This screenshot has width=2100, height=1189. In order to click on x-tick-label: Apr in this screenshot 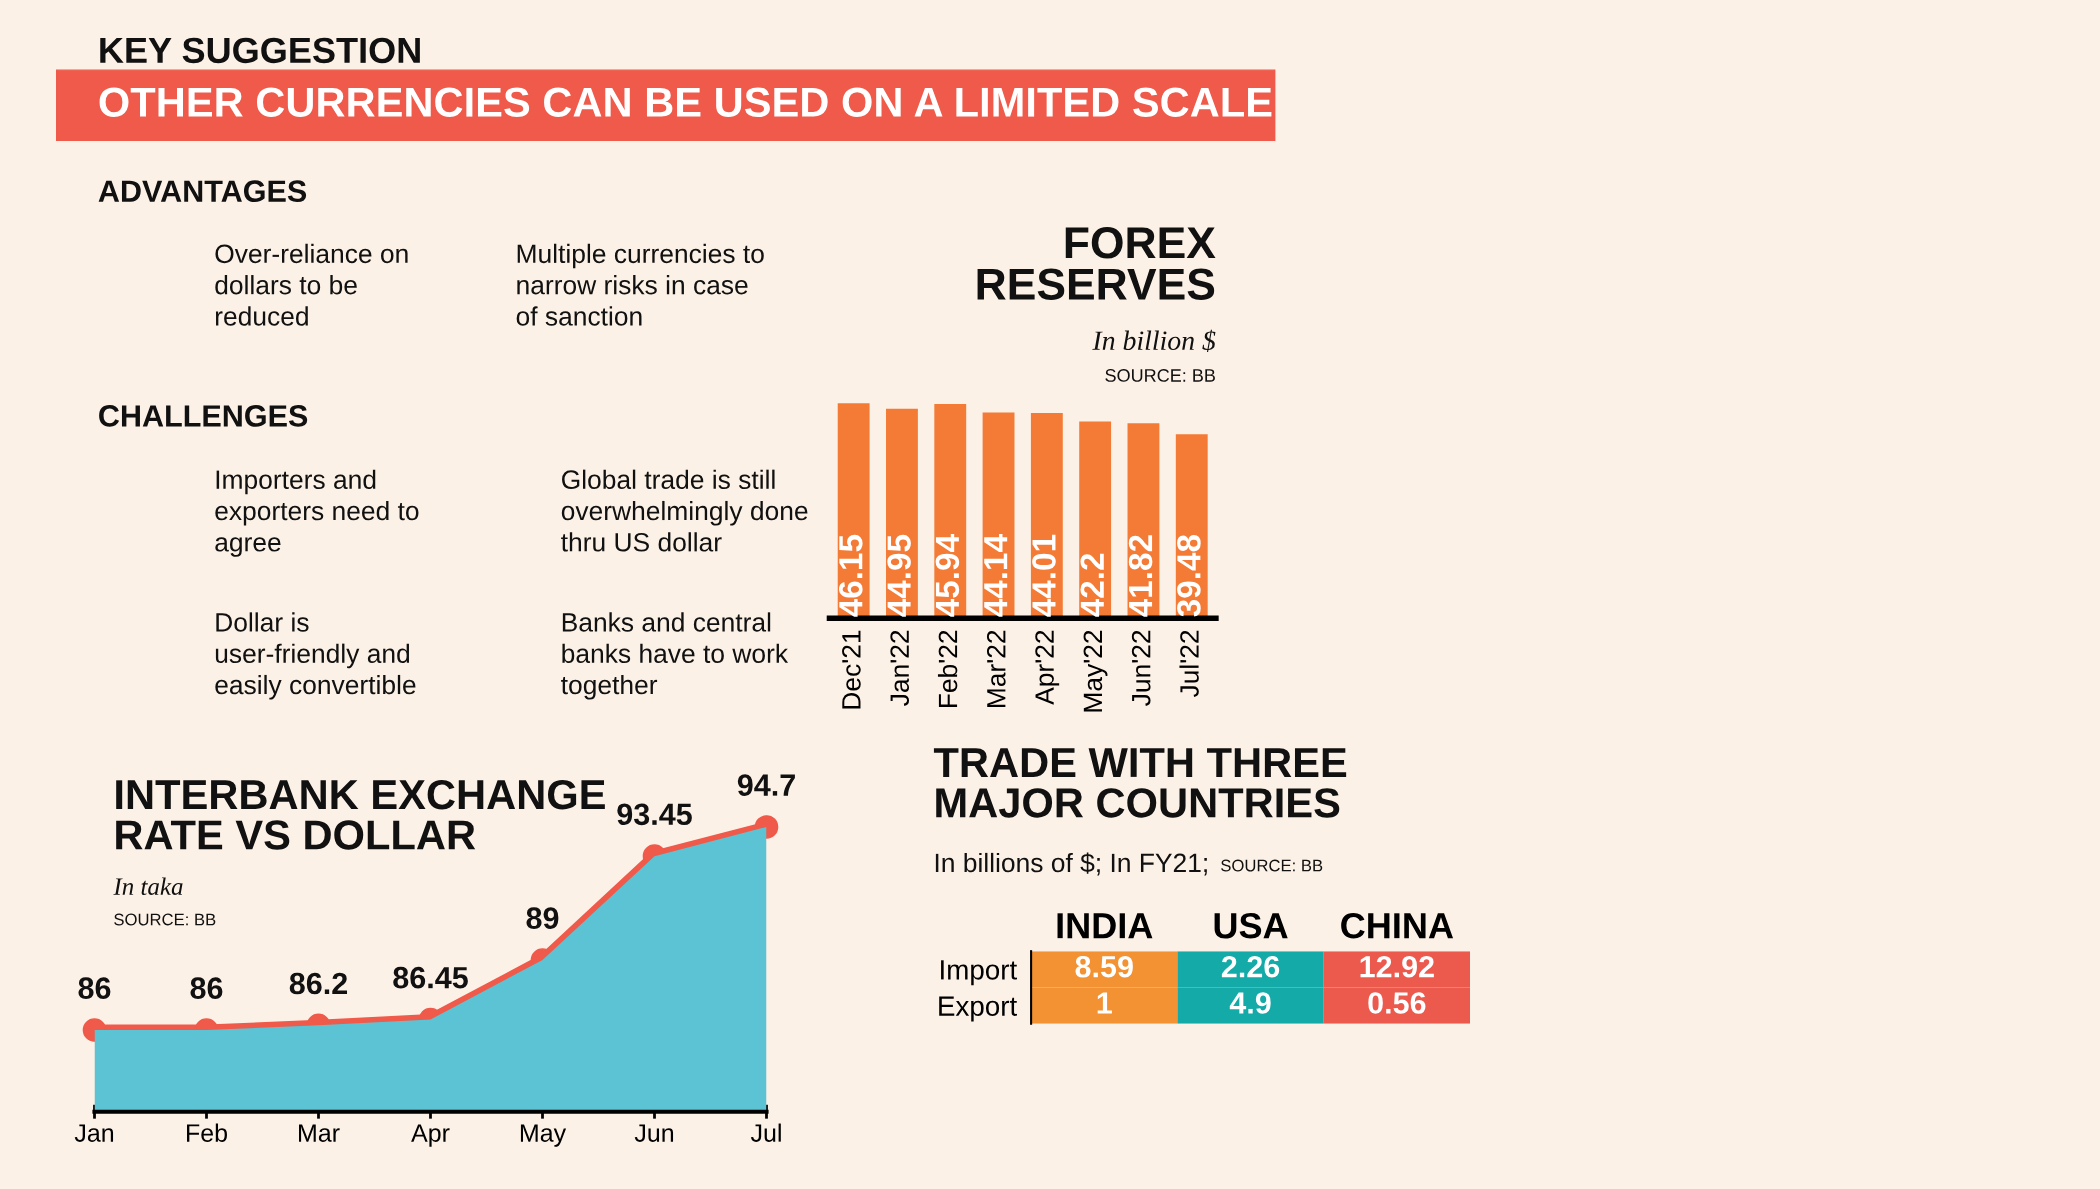, I will do `click(430, 1135)`.